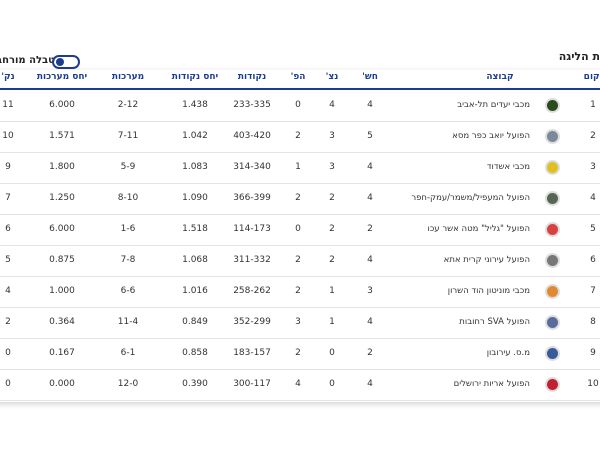 The image size is (600, 450). Describe the element at coordinates (491, 136) in the screenshot. I see `team-name: הפועל יואב כפר מסא` at that location.